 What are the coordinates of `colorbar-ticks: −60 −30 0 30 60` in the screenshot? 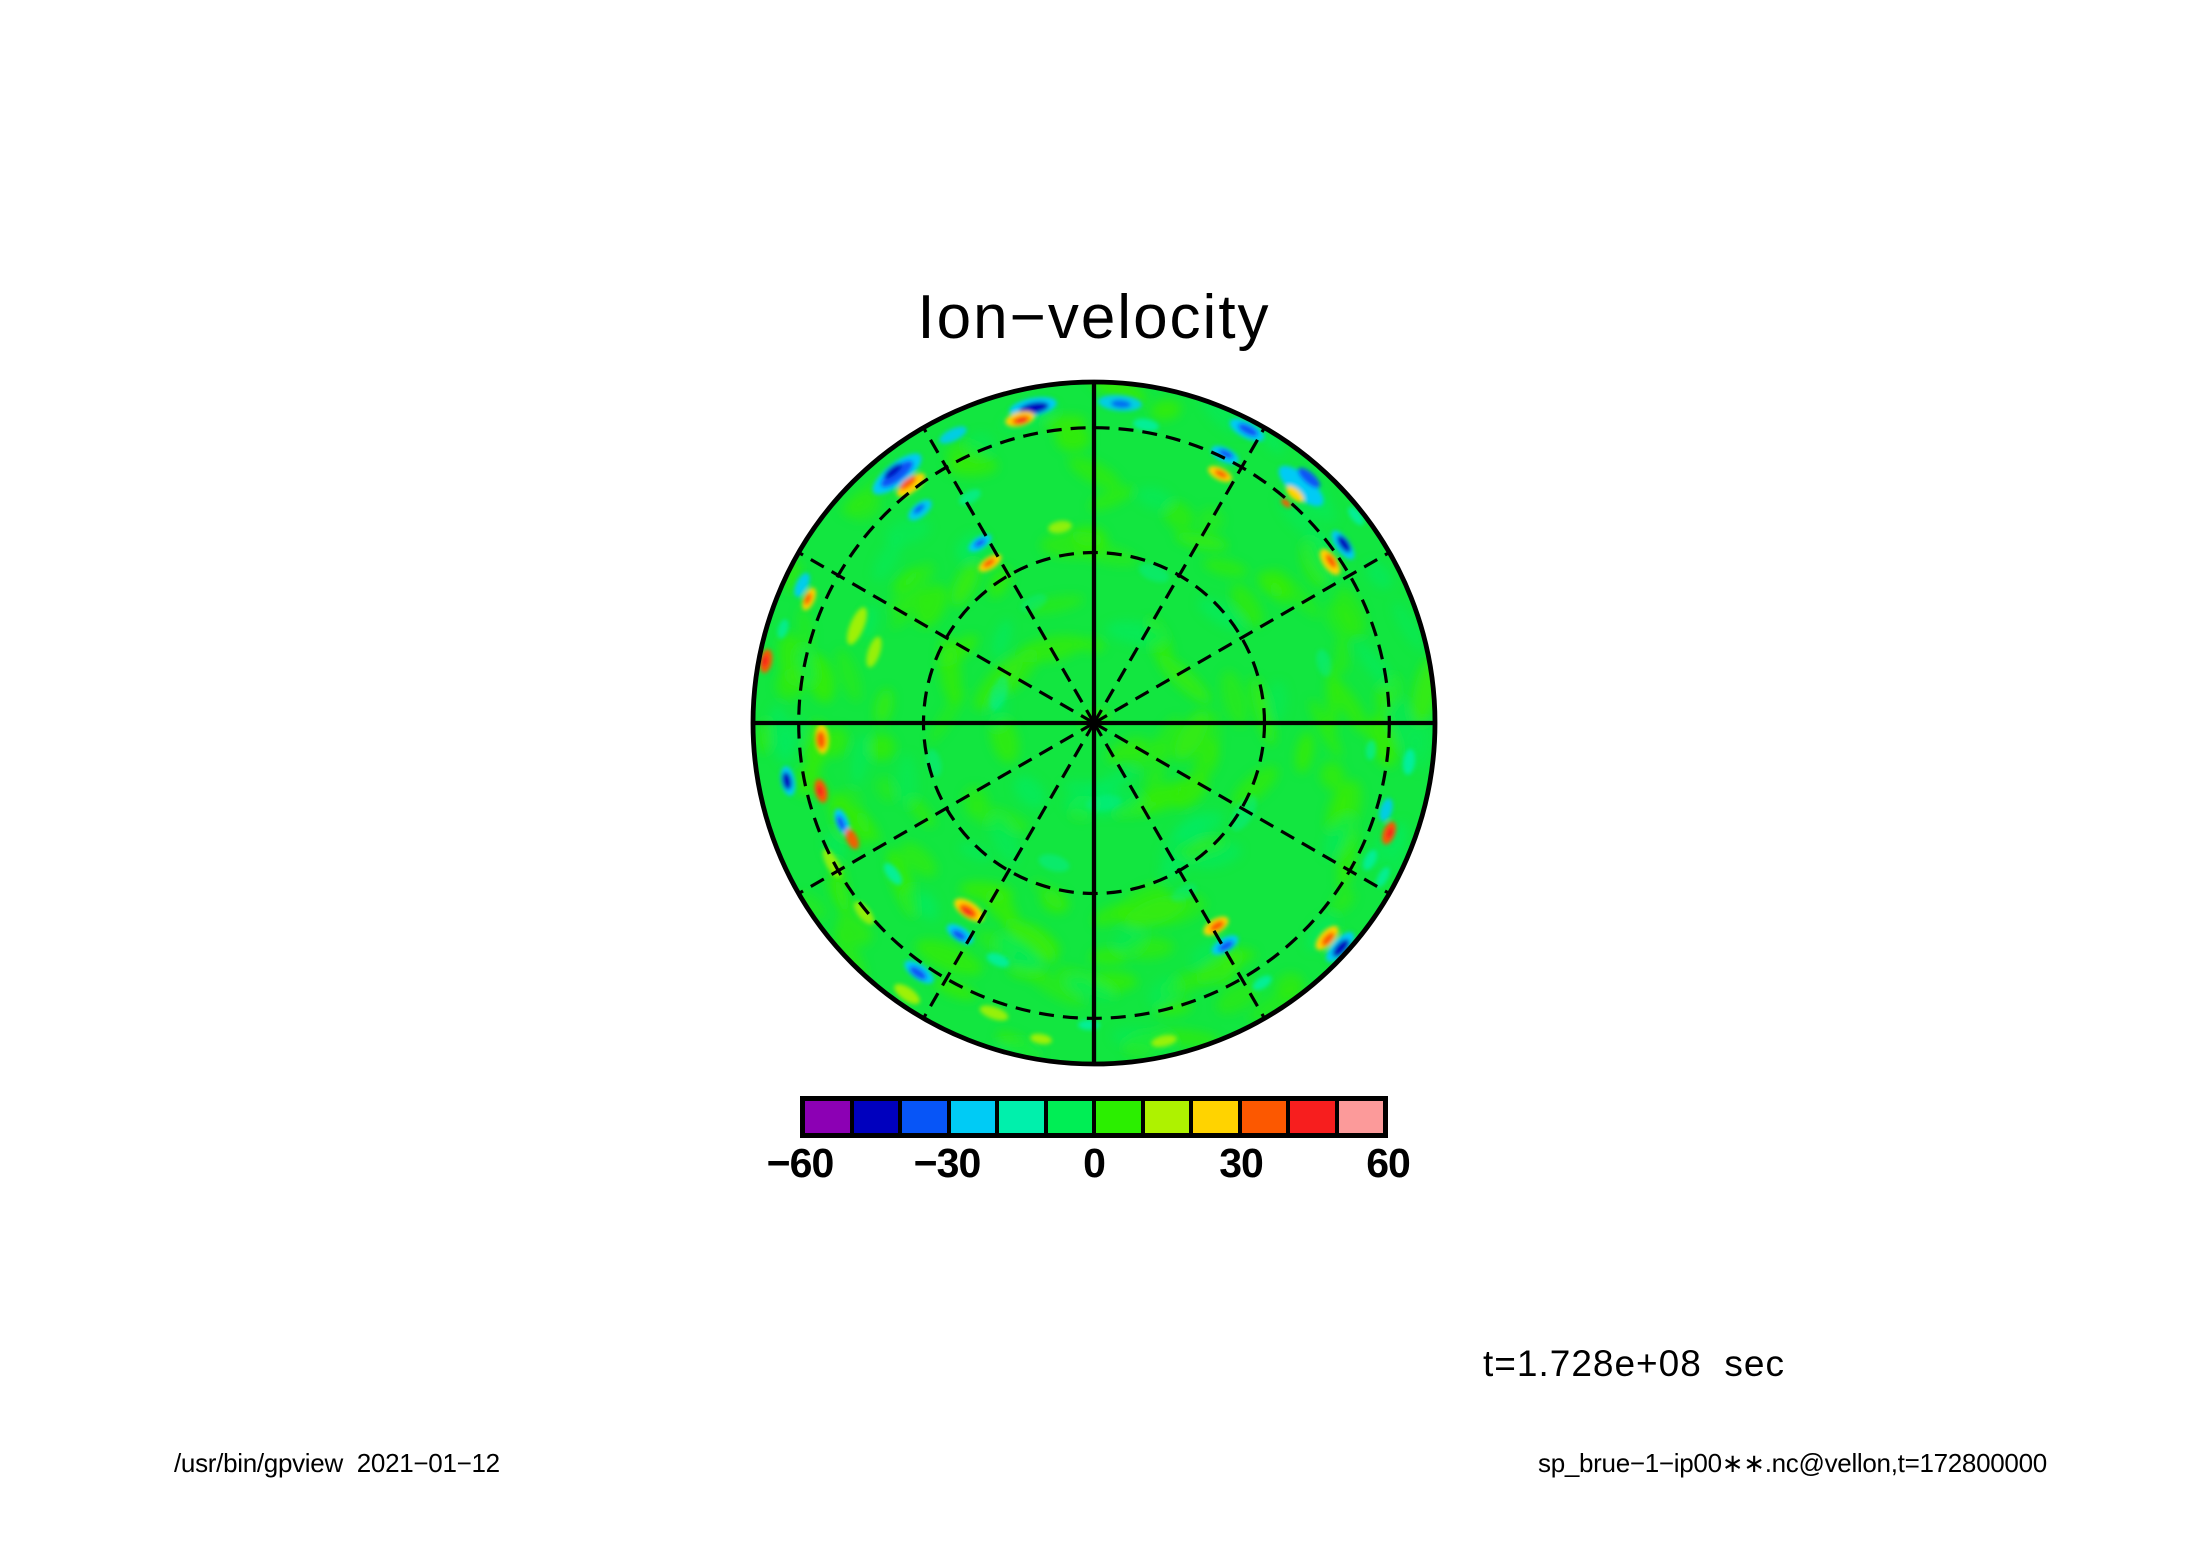 It's located at (1089, 1165).